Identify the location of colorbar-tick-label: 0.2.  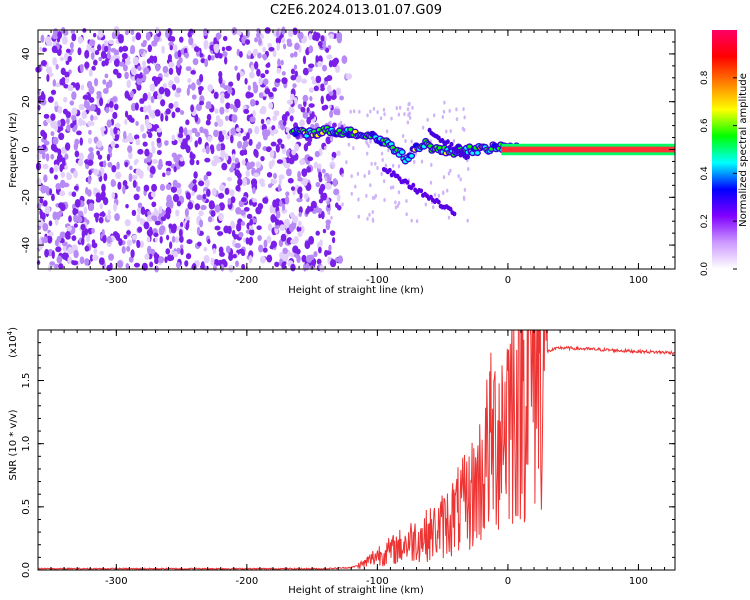
(705, 221).